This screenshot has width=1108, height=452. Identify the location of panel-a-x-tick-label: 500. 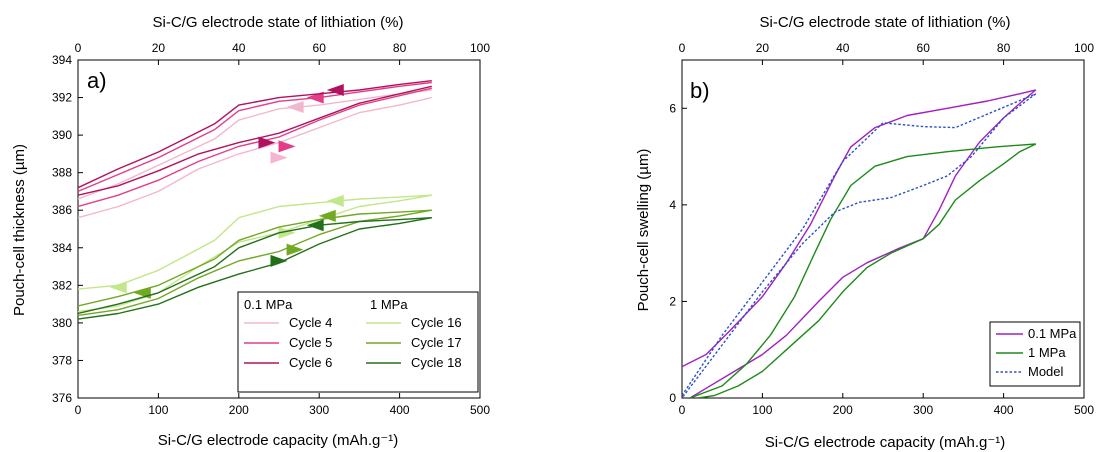
(480, 410).